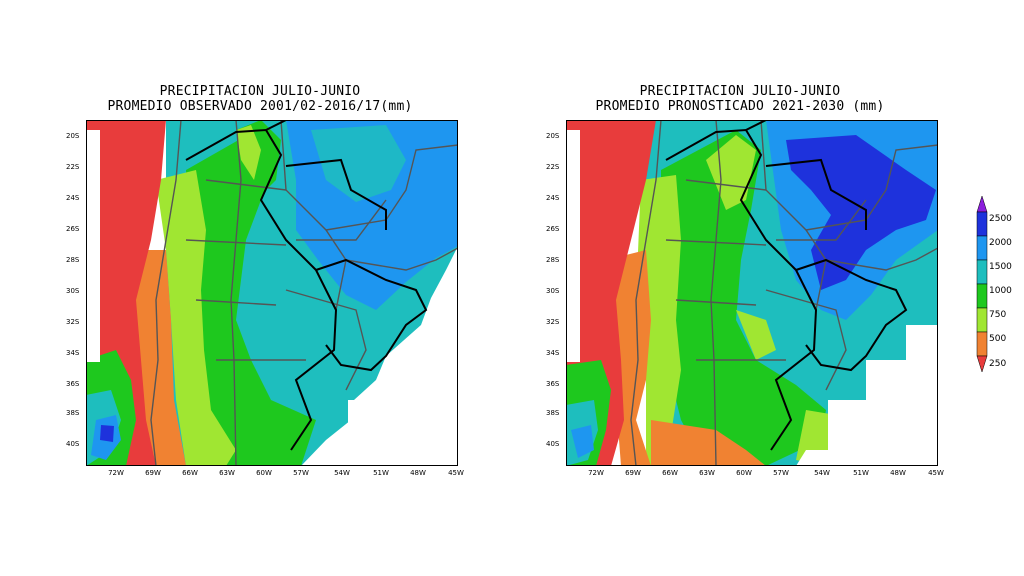 The width and height of the screenshot is (1024, 576). Describe the element at coordinates (1000, 219) in the screenshot. I see `colorbar-label: 2500` at that location.